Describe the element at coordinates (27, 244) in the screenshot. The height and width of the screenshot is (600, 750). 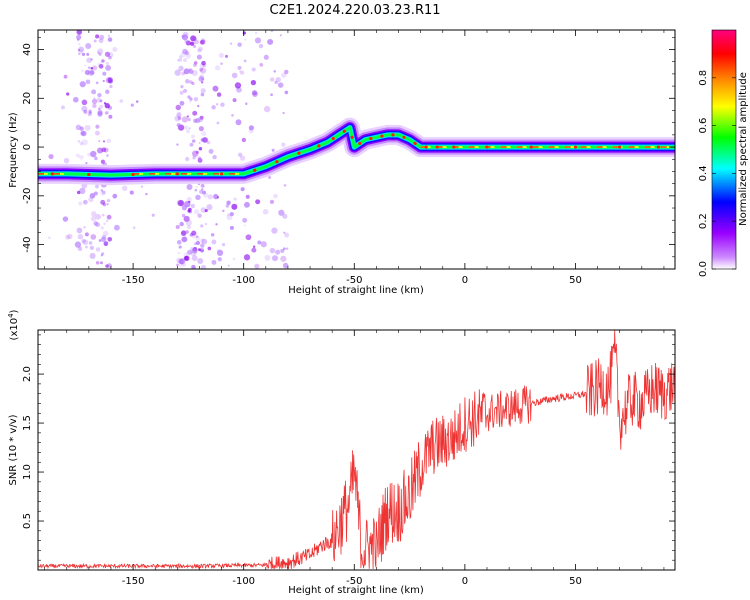
I see `spectrogram-y-tick-label: -40` at that location.